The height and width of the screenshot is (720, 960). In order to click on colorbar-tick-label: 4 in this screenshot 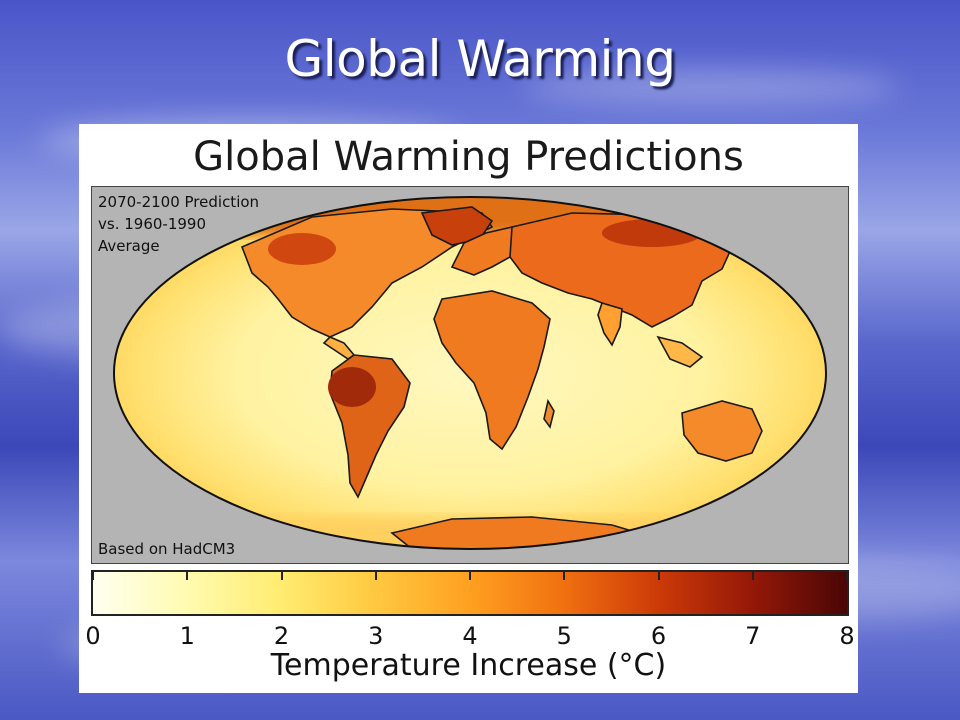, I will do `click(470, 636)`.